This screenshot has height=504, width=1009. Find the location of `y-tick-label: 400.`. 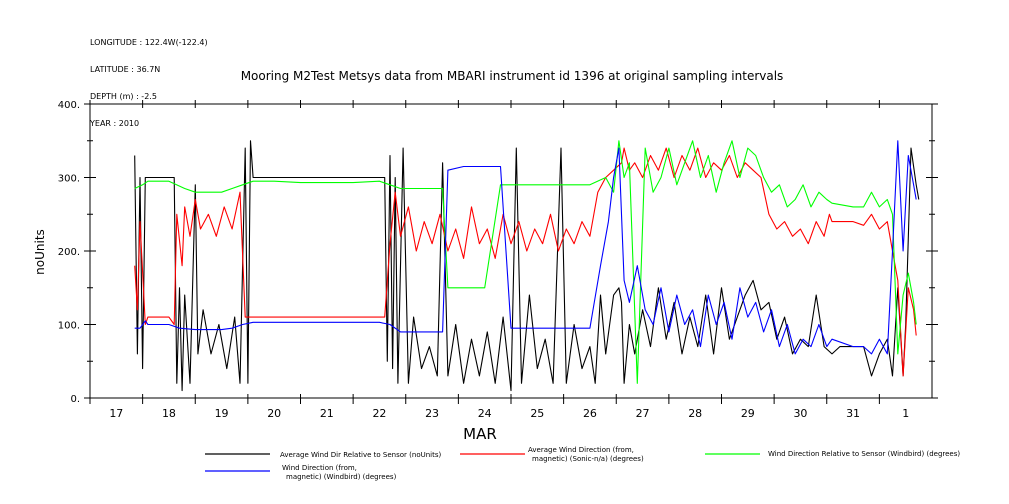

y-tick-label: 400. is located at coordinates (69, 105).